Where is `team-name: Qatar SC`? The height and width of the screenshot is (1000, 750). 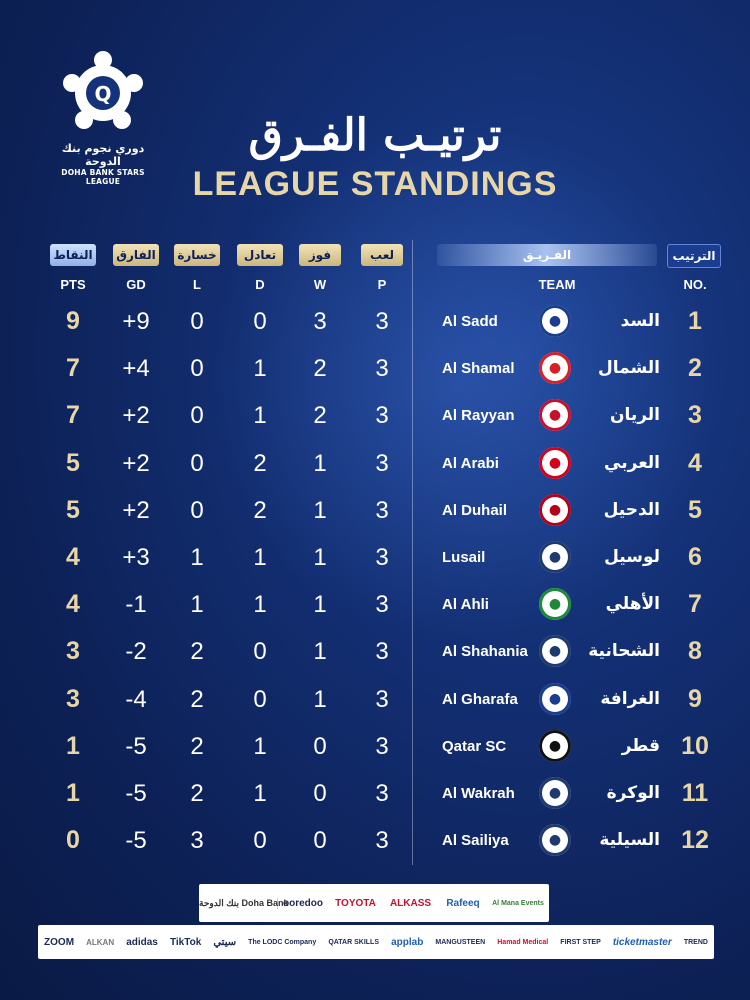 team-name: Qatar SC is located at coordinates (474, 746).